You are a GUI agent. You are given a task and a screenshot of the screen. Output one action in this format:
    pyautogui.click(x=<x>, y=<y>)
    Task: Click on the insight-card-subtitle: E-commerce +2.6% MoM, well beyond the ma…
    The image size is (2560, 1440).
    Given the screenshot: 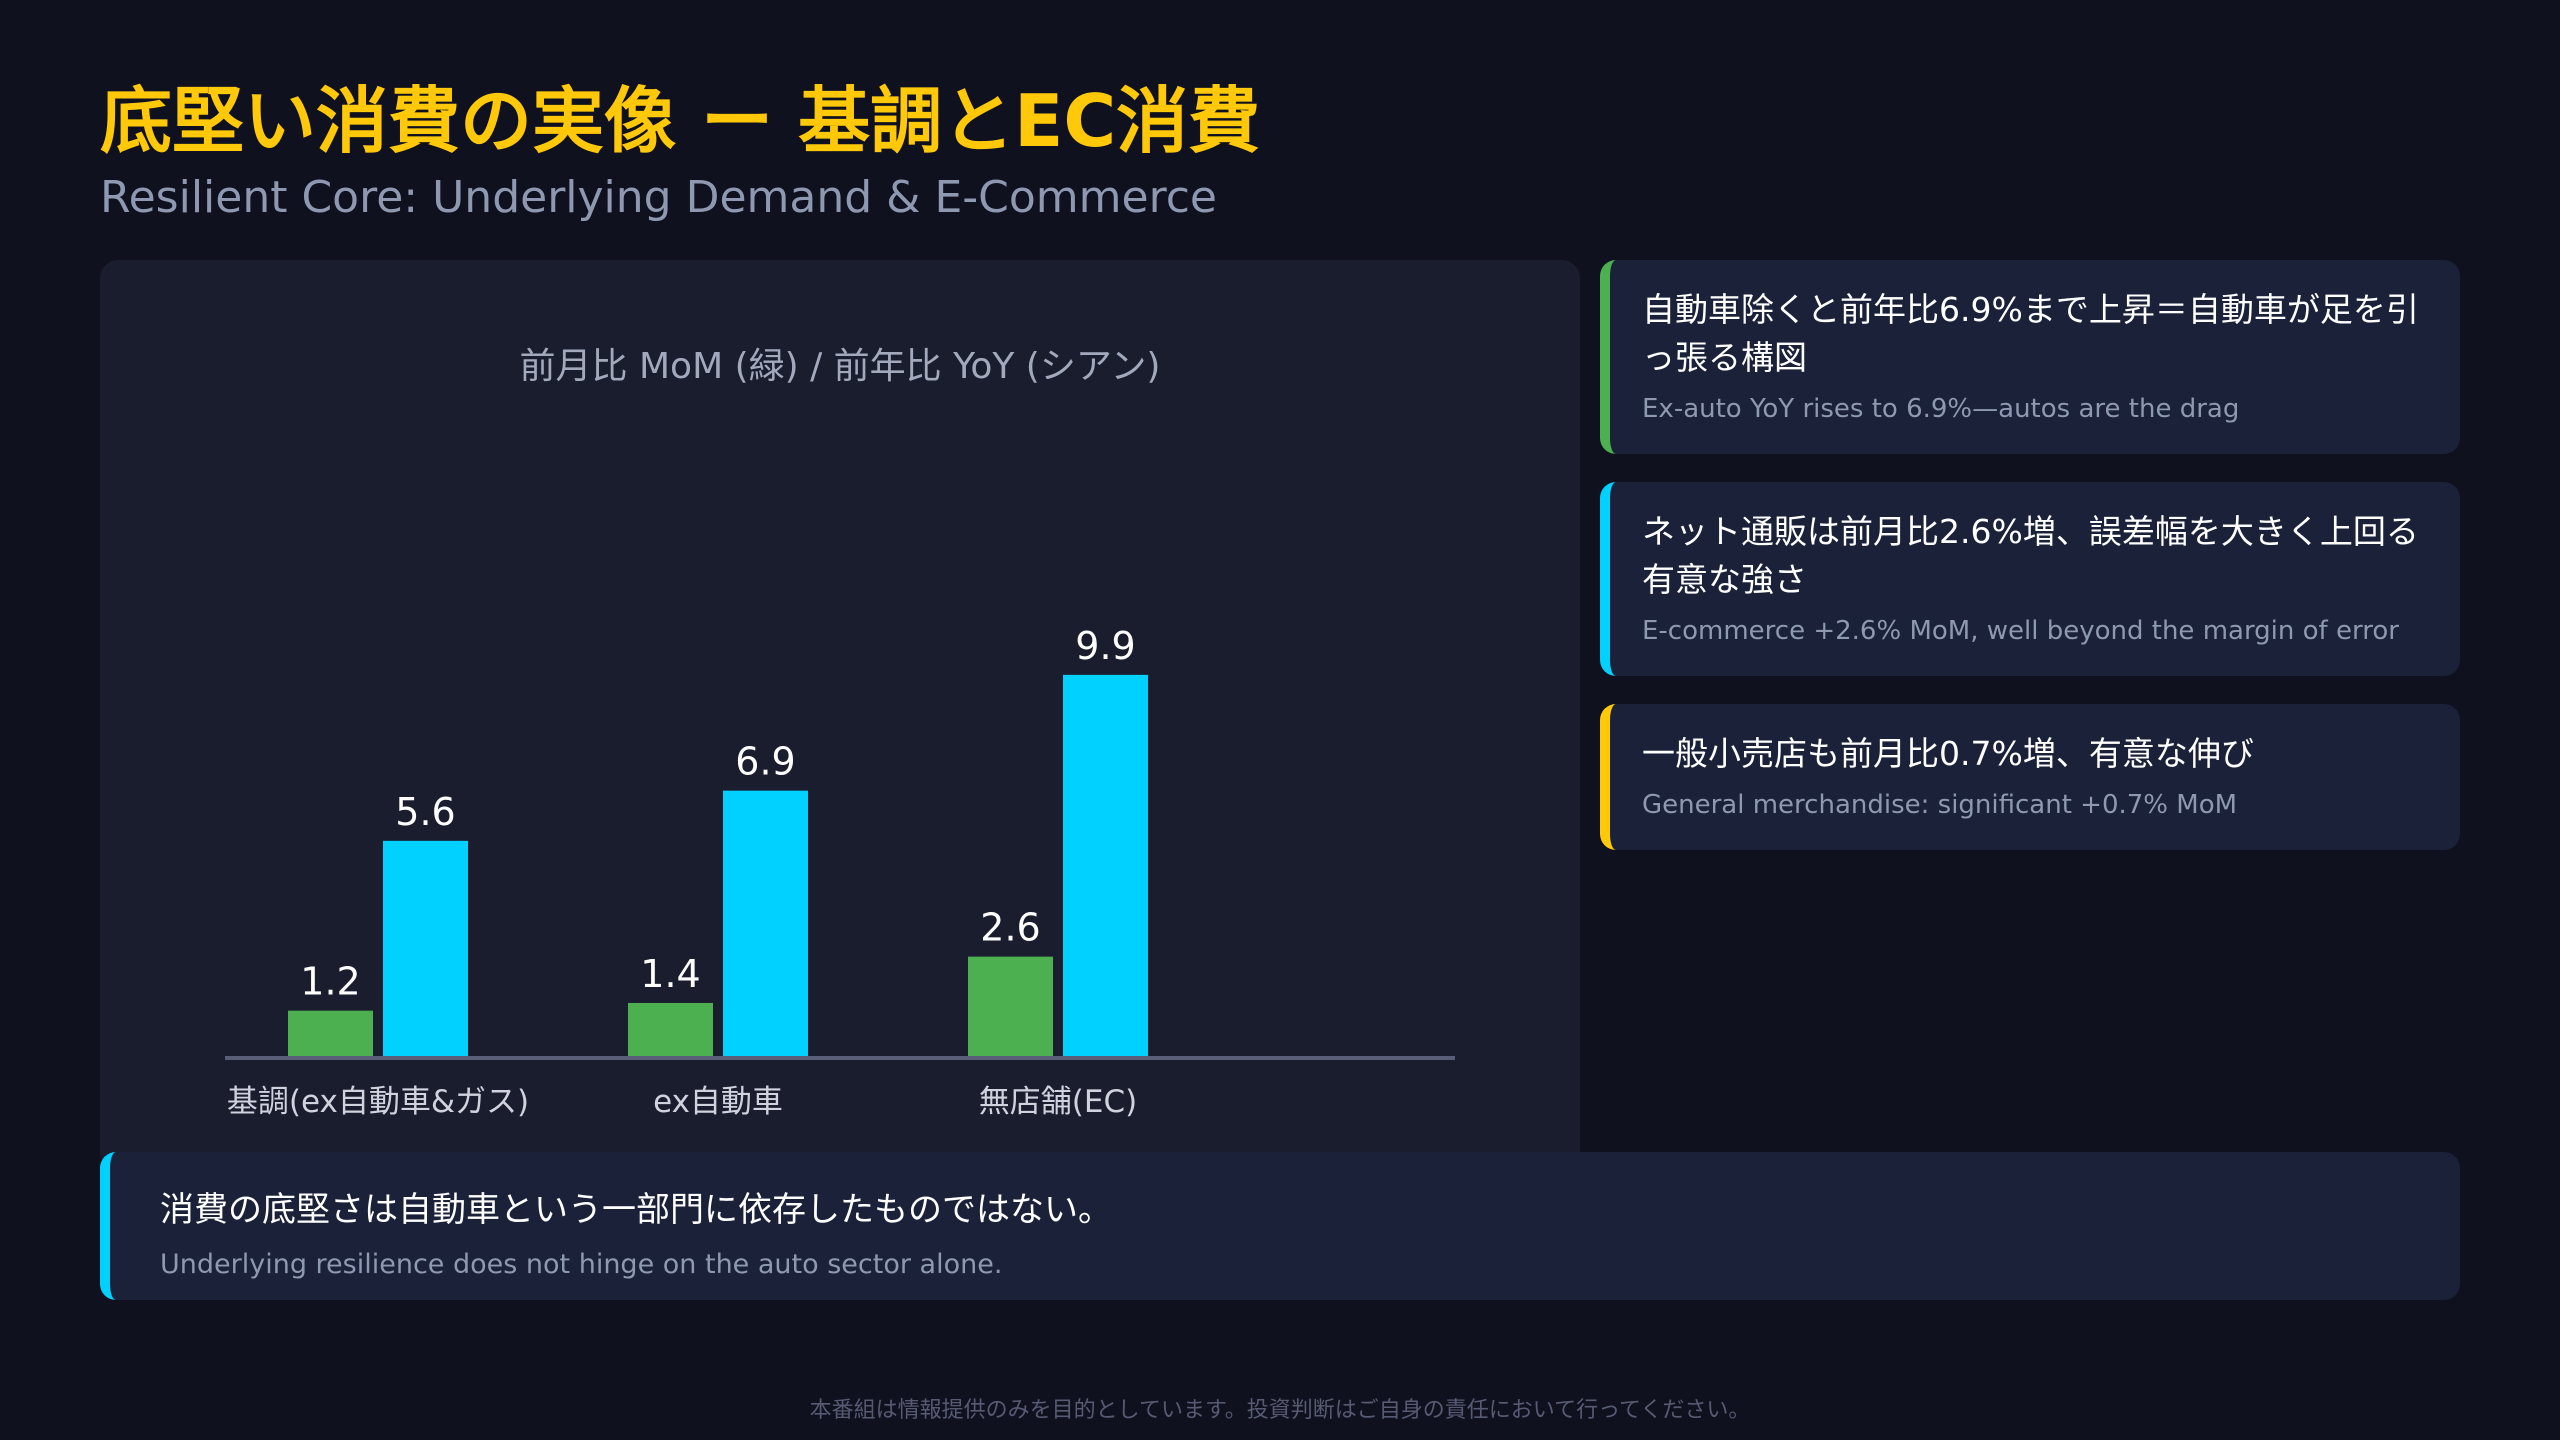 What is the action you would take?
    pyautogui.click(x=2020, y=631)
    